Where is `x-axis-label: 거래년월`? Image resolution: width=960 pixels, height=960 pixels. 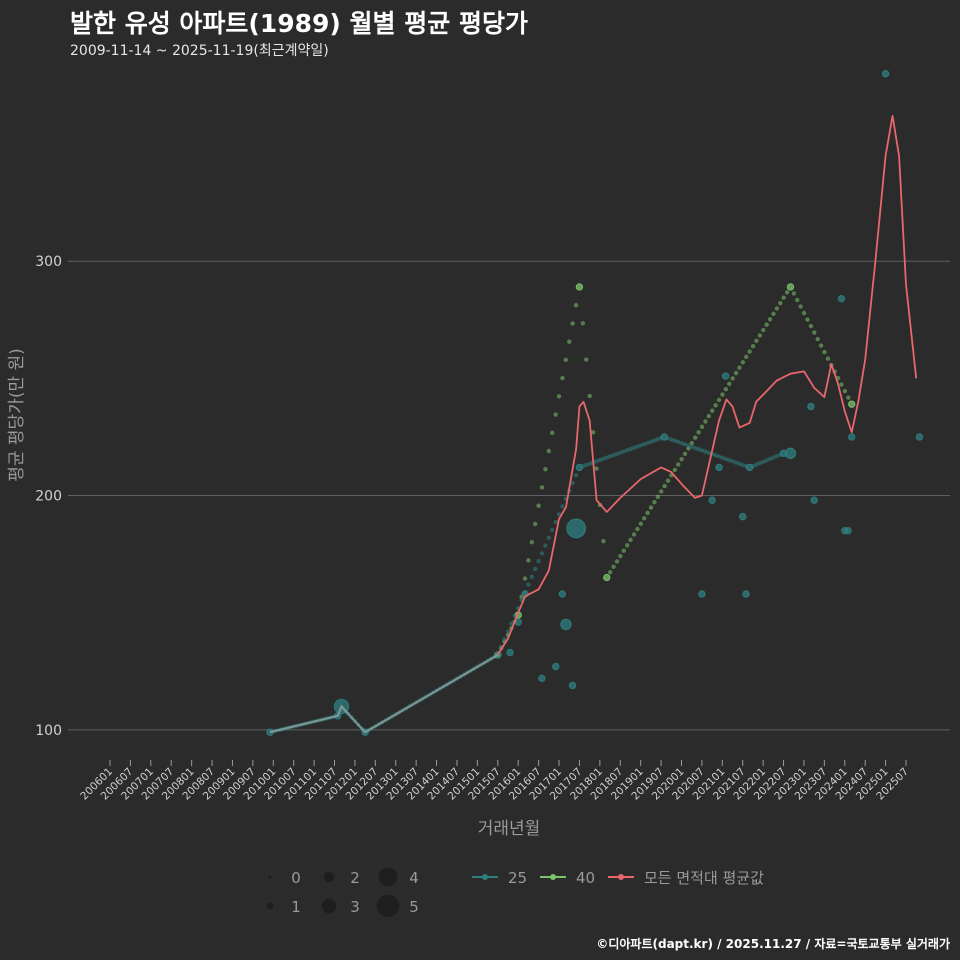
x-axis-label: 거래년월 is located at coordinates (509, 829).